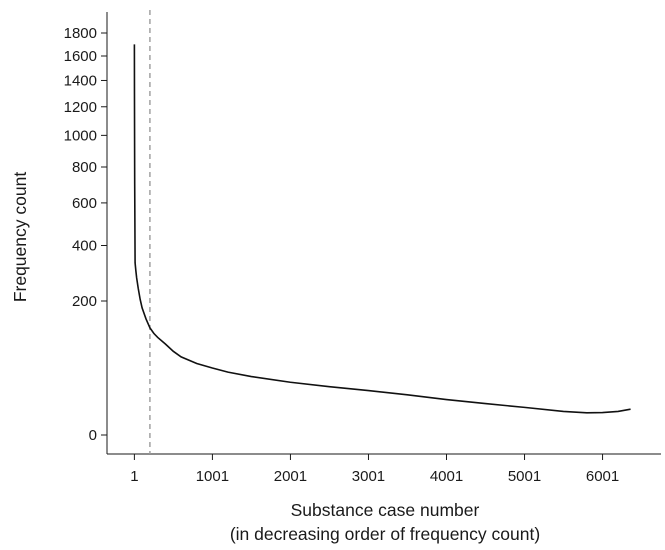 This screenshot has width=665, height=550. I want to click on y-tick-label: 200, so click(84, 301).